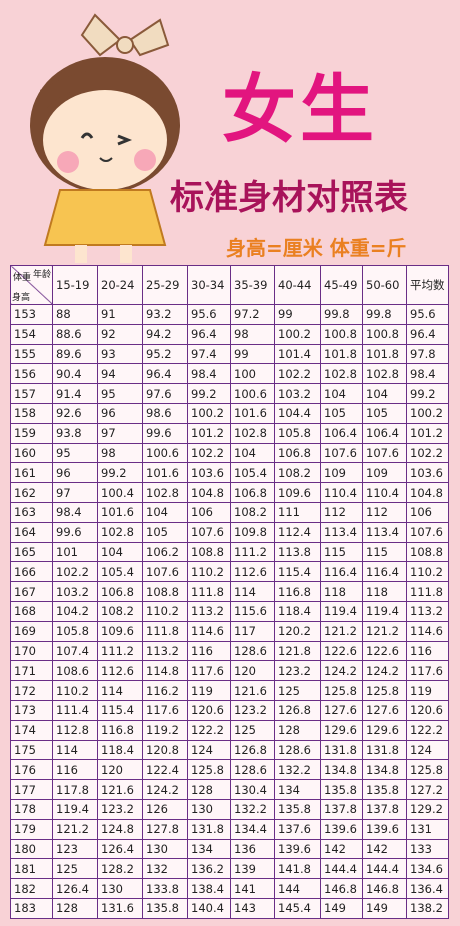 Image resolution: width=460 pixels, height=926 pixels. What do you see at coordinates (384, 591) in the screenshot?
I see `weight-cell: 118` at bounding box center [384, 591].